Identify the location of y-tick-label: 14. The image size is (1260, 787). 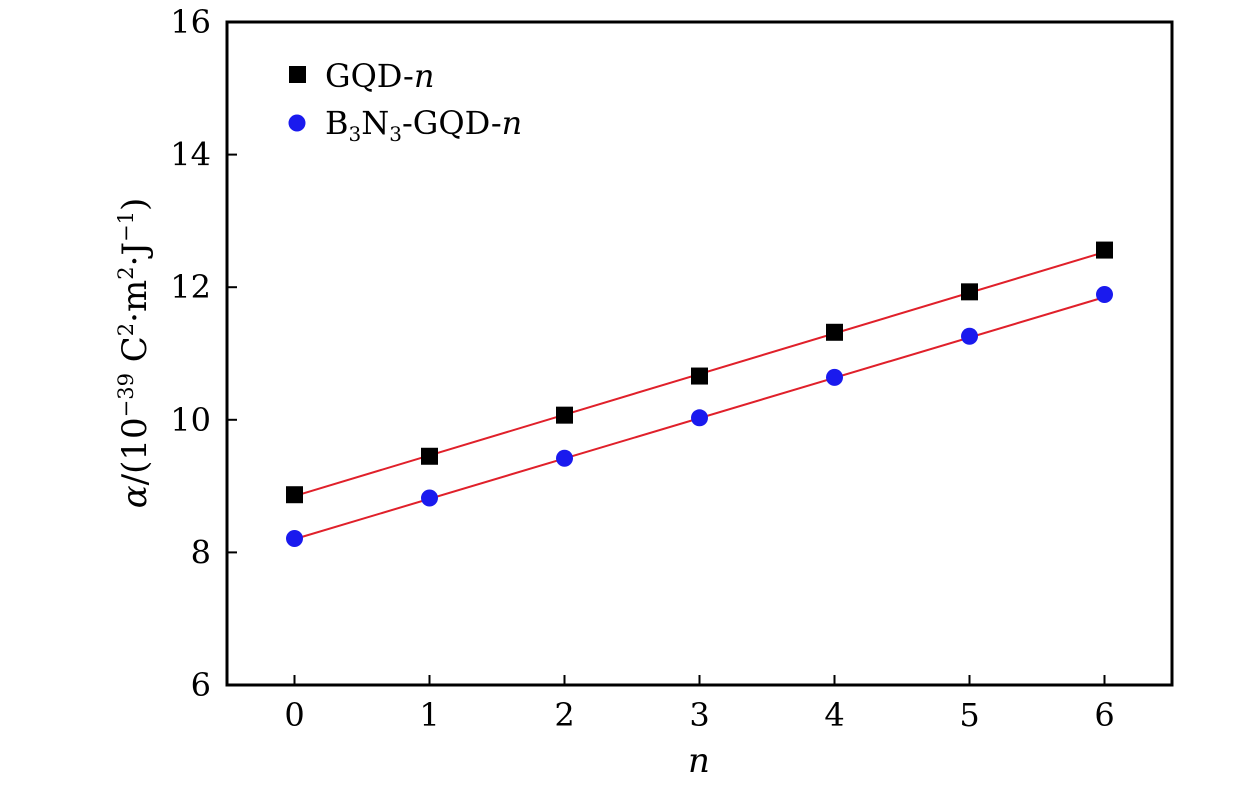
(190, 155).